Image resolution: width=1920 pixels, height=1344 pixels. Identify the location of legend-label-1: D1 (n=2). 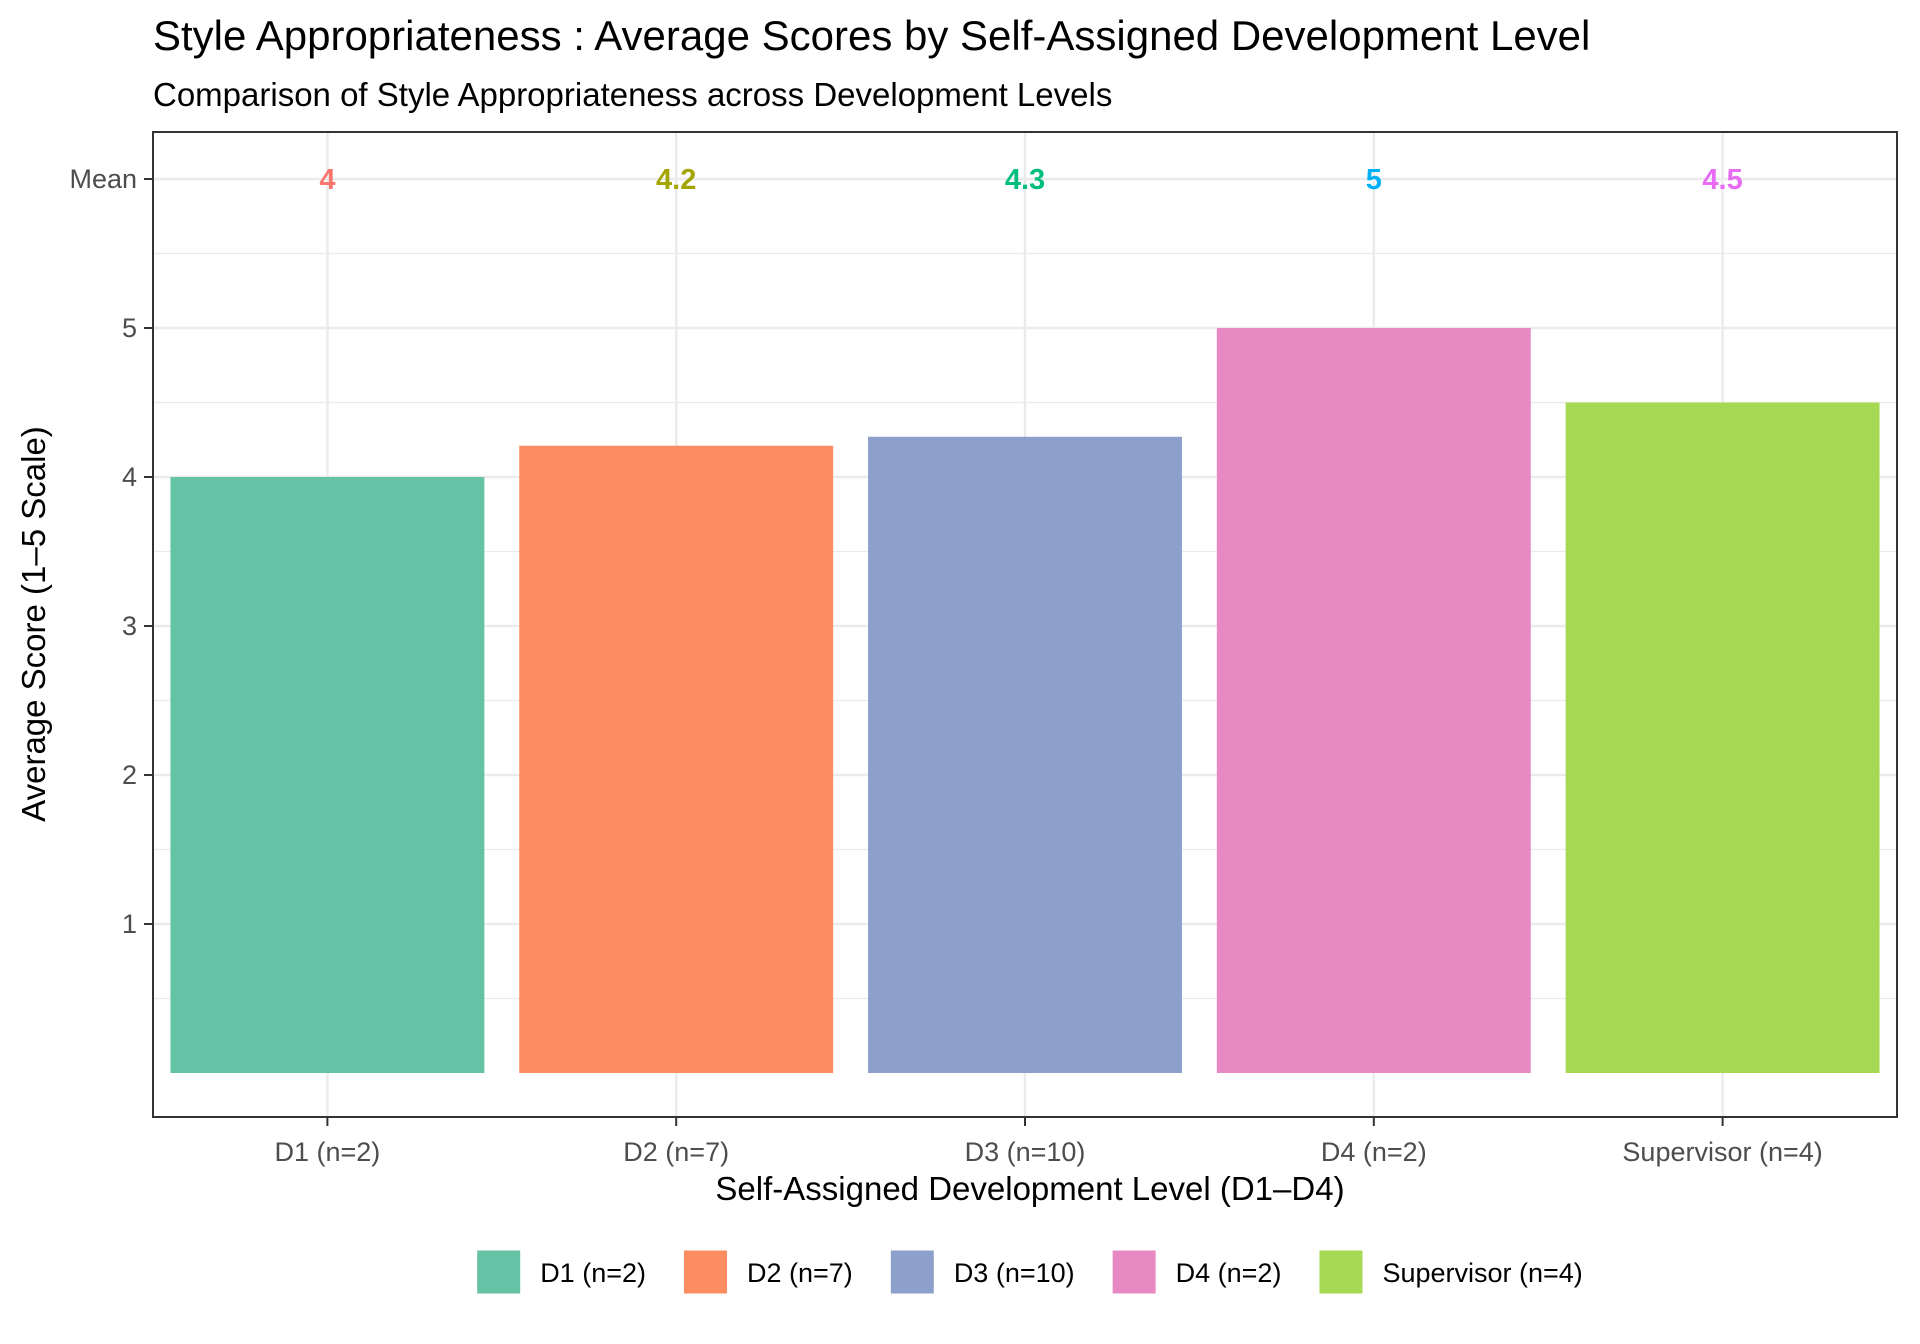
(593, 1273).